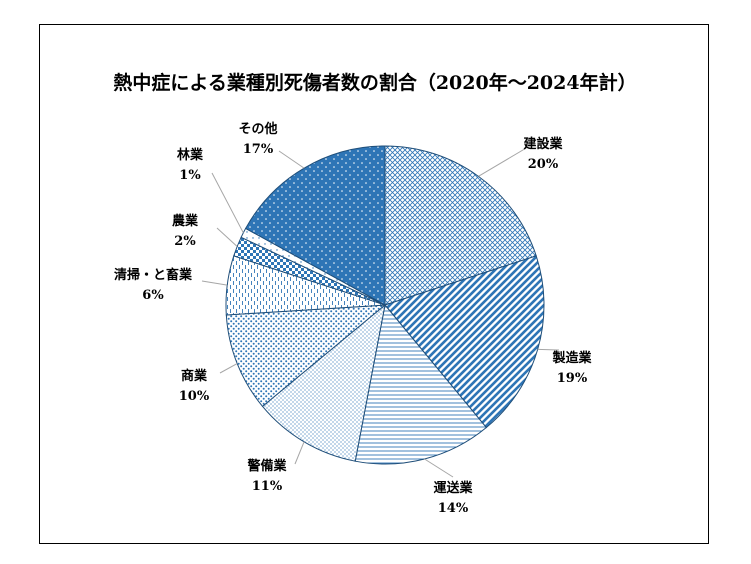  I want to click on slice-name-label-4: 警備業, so click(267, 466).